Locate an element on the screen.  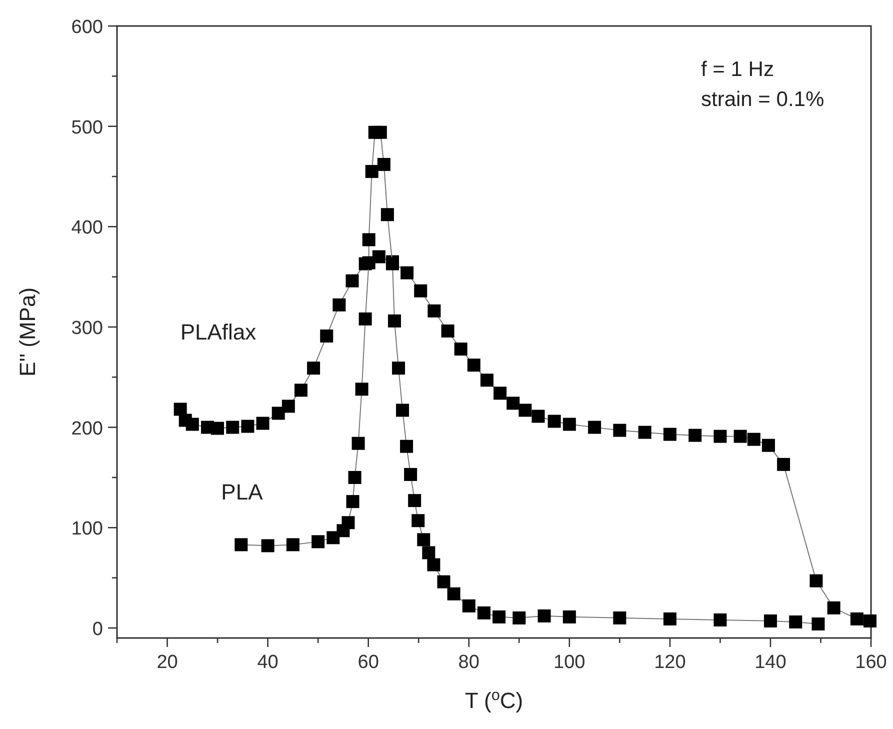
x-tick-label: 160 is located at coordinates (871, 662).